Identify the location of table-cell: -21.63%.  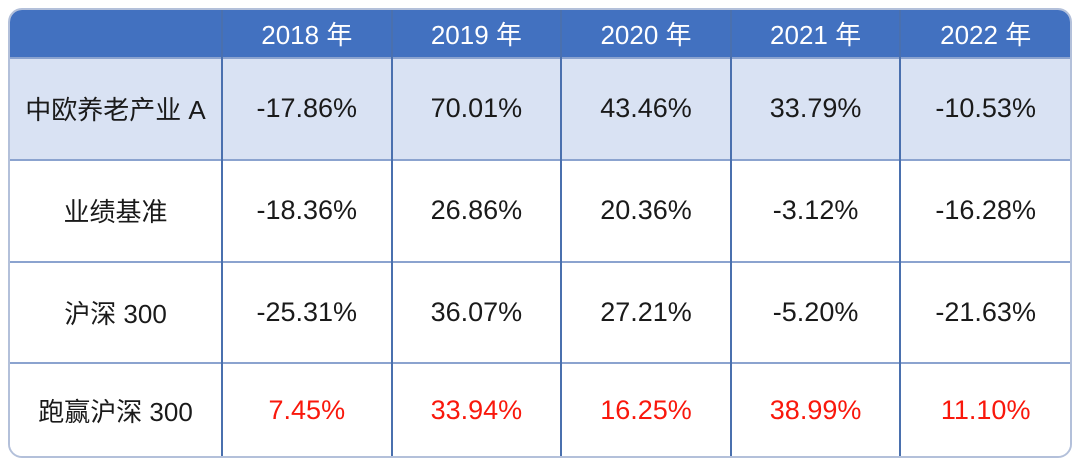
(984, 312).